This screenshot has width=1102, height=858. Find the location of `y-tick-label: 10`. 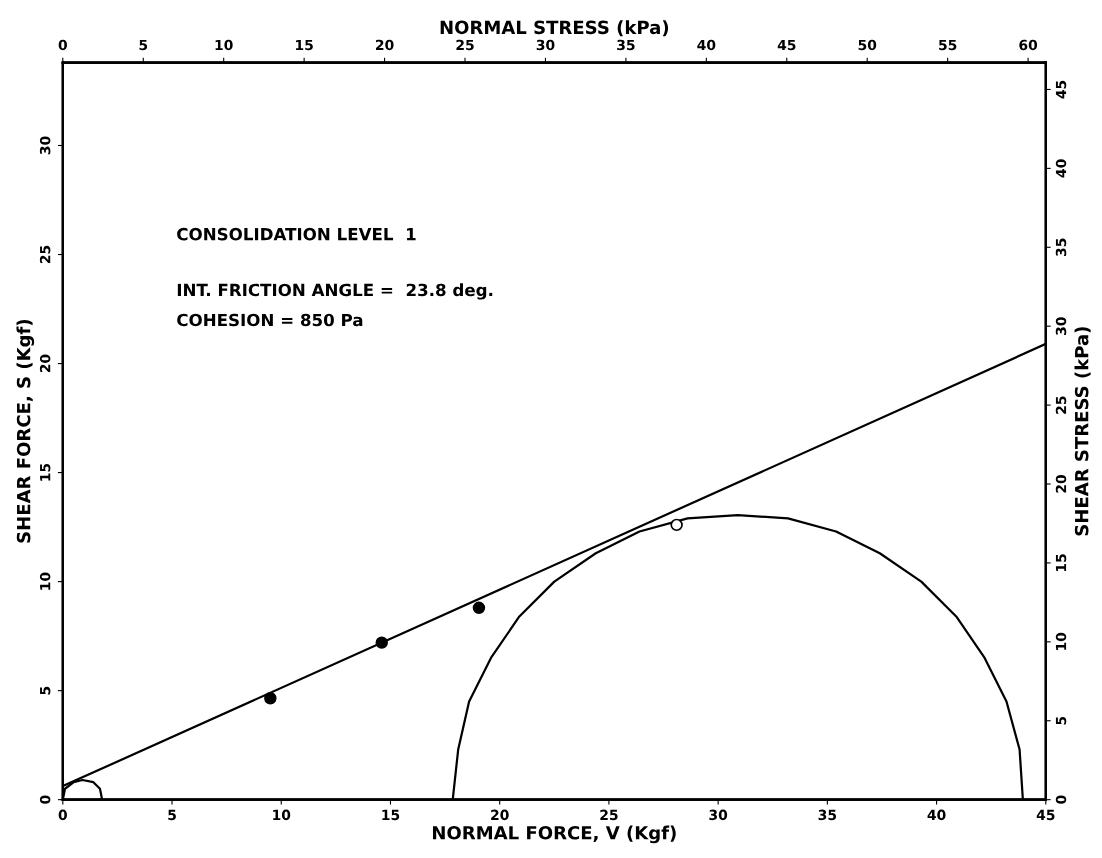

y-tick-label: 10 is located at coordinates (45, 581).